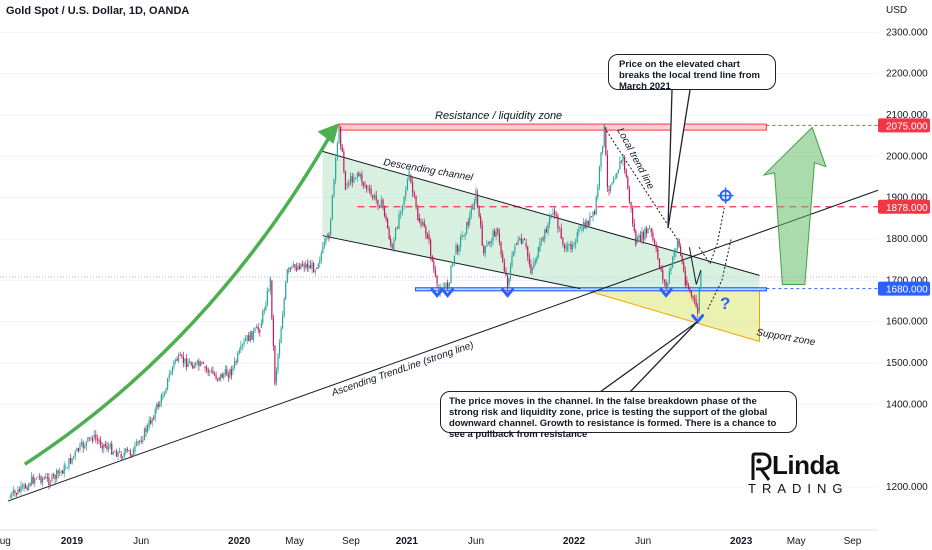  Describe the element at coordinates (853, 541) in the screenshot. I see `x-tick-label: Sep` at that location.